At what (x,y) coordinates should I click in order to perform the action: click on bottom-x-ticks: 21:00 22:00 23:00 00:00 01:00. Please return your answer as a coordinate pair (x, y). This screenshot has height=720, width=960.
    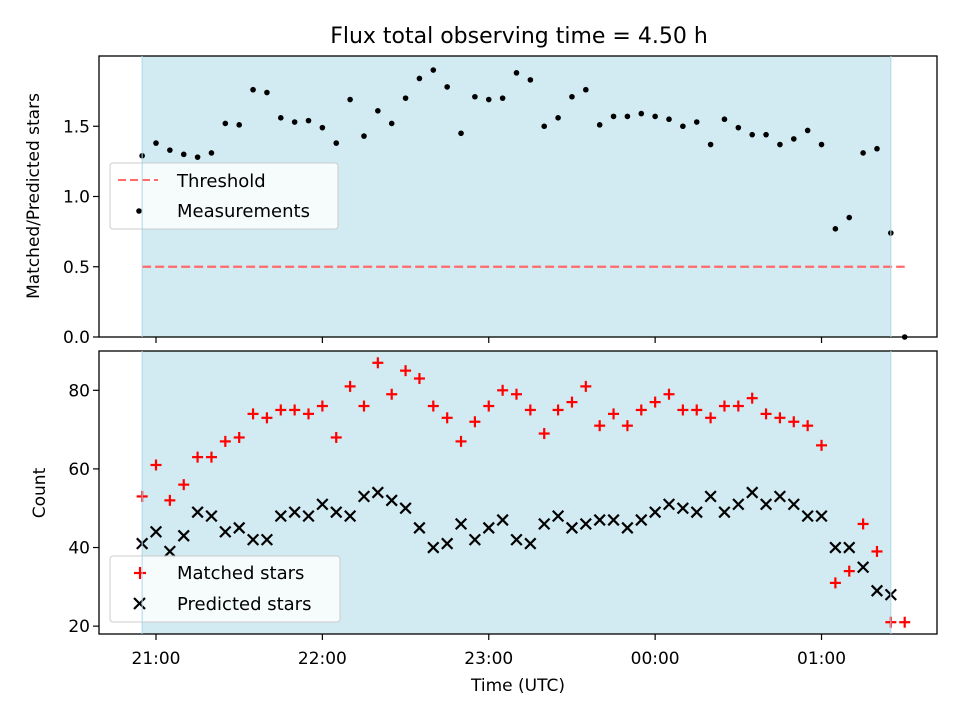
    Looking at the image, I should click on (489, 651).